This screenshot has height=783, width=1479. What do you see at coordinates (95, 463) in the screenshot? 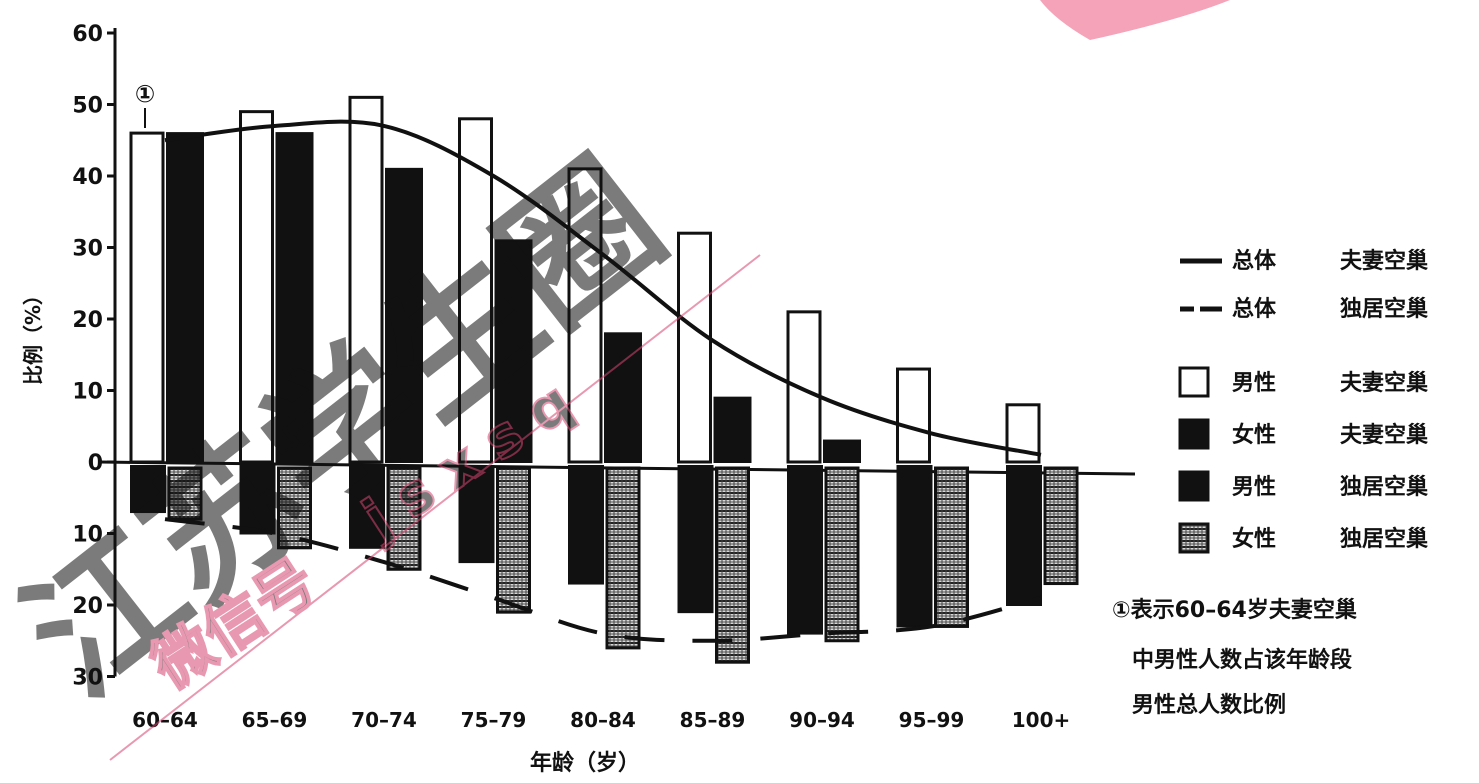
I see `y-tick-label: 0` at bounding box center [95, 463].